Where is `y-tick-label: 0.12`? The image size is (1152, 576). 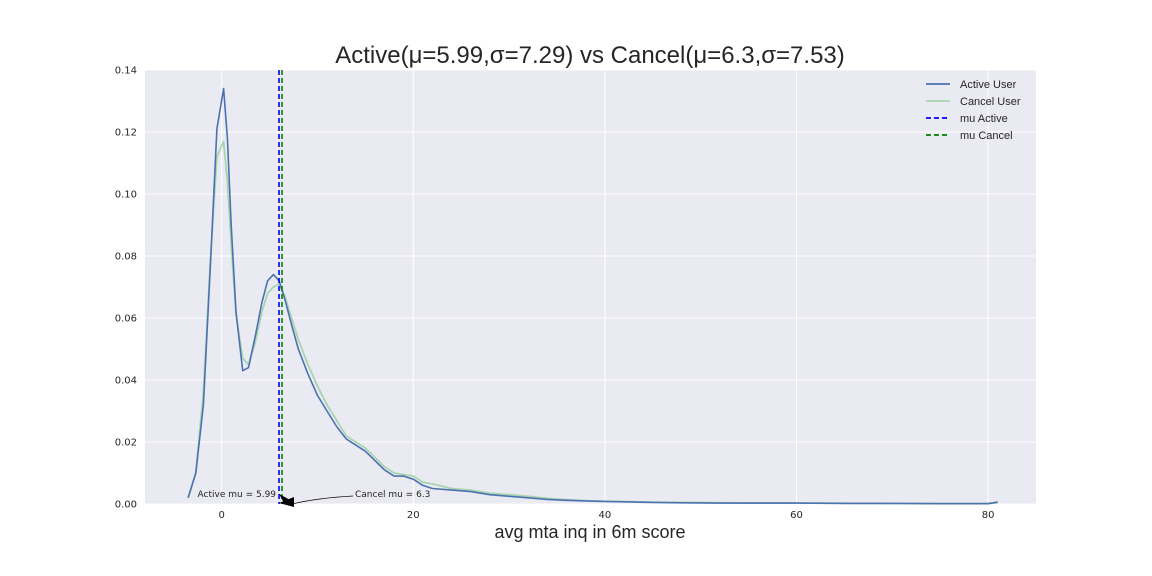
y-tick-label: 0.12 is located at coordinates (126, 133).